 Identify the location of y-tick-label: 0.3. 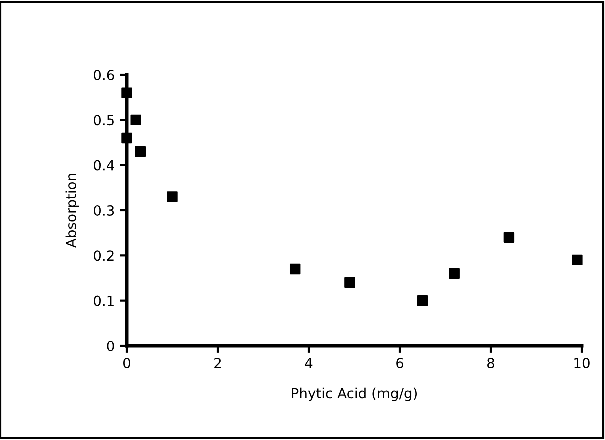
(104, 210).